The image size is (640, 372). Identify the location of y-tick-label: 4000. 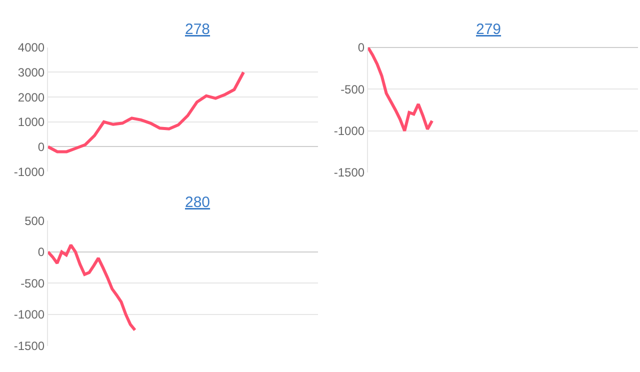
(31, 47).